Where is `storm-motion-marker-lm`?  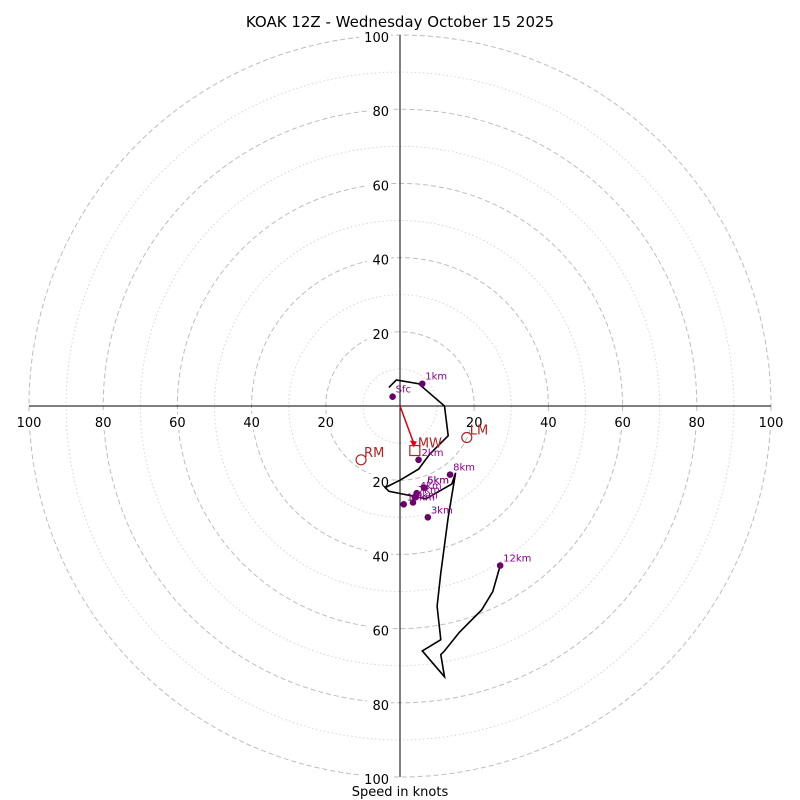 storm-motion-marker-lm is located at coordinates (467, 437).